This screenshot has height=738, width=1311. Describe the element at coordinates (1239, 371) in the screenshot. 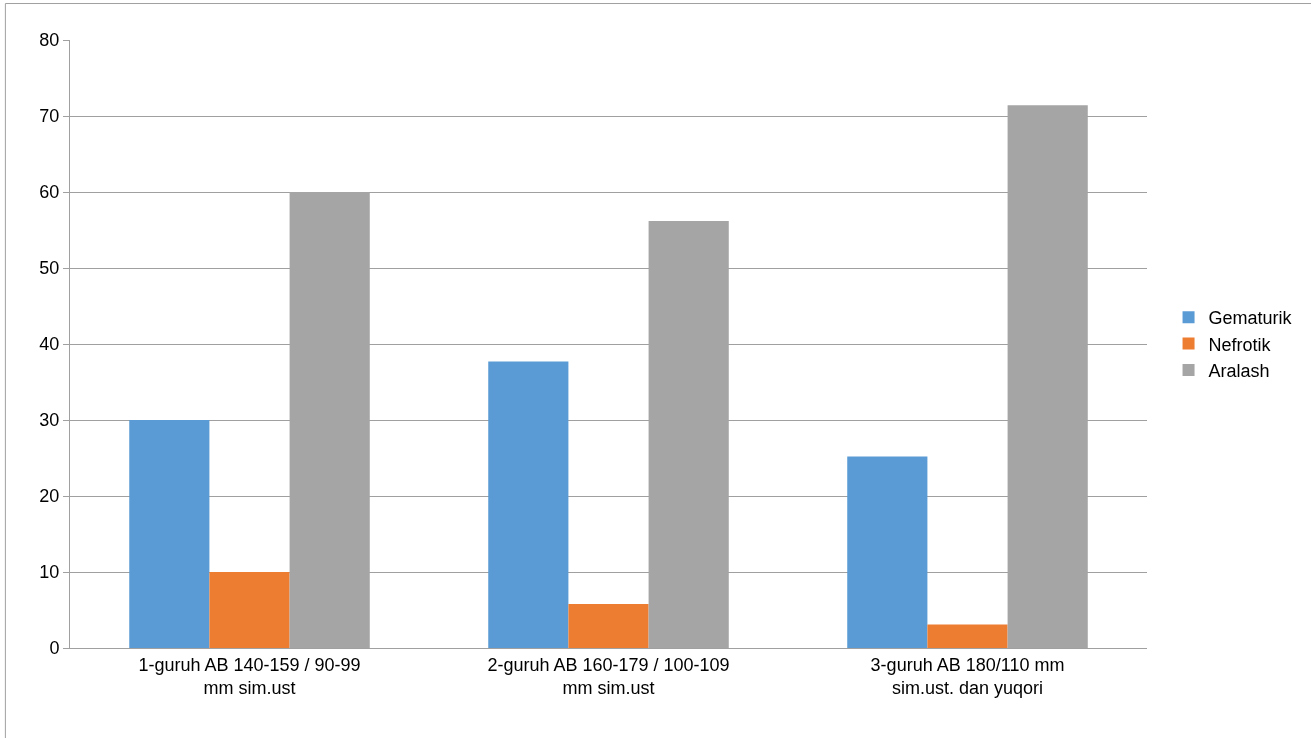

I see `legend-label: Aralash` at that location.